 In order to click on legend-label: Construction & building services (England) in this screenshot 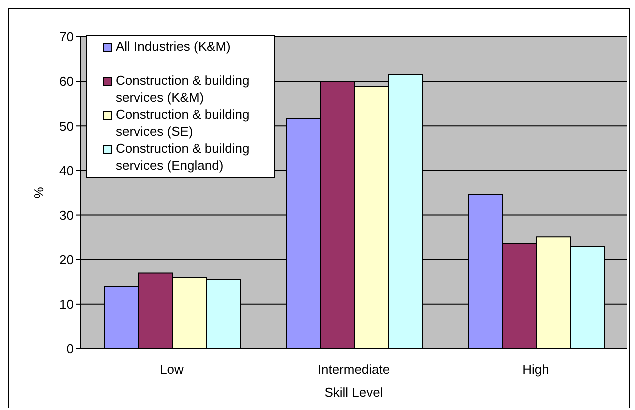, I will do `click(183, 157)`.